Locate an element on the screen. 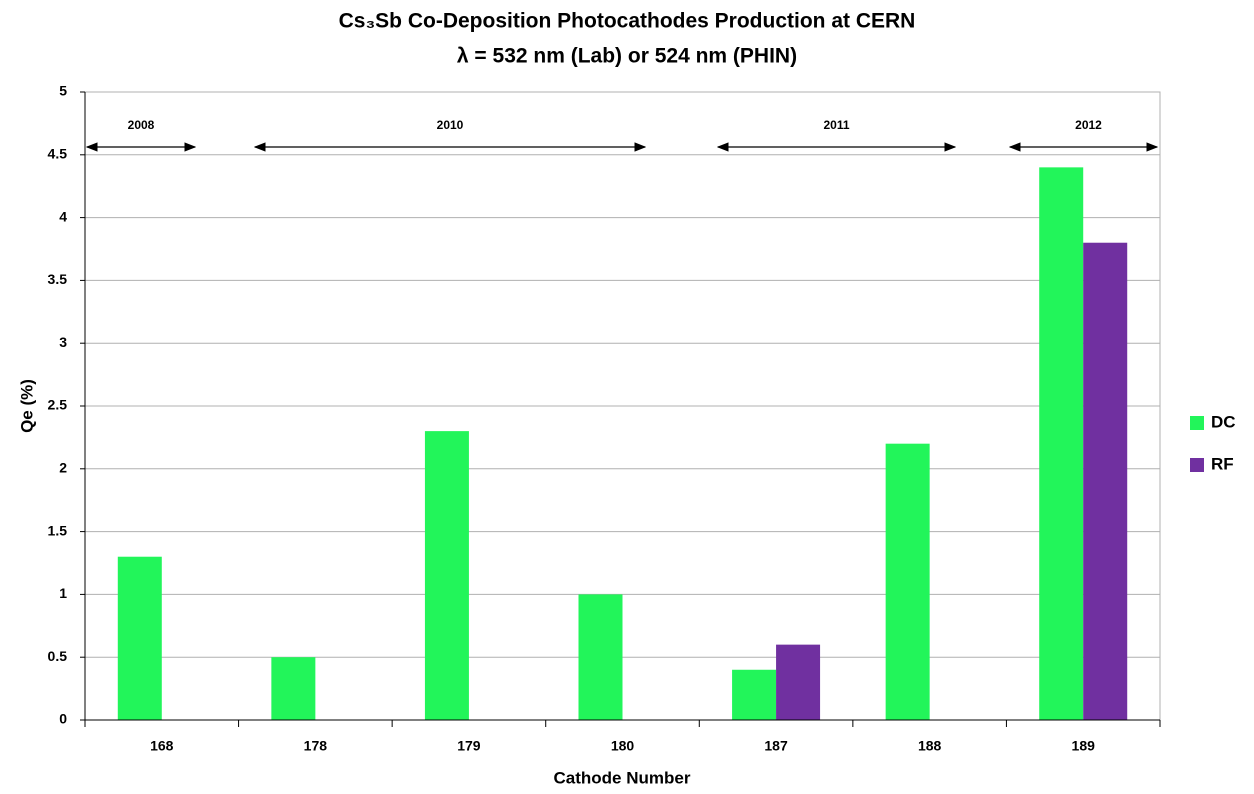 Image resolution: width=1254 pixels, height=794 pixels. chart-subtitle: λ = 532 nm (Lab) or 524 nm (PHIN) is located at coordinates (627, 56).